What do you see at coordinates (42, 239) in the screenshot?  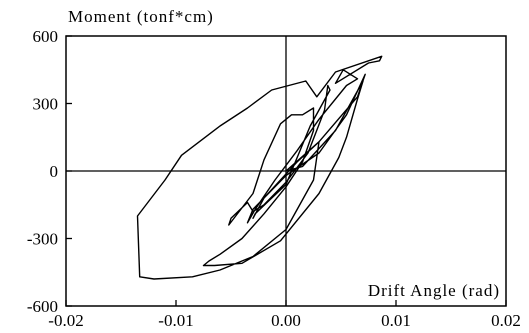 I see `y-tick-label: -300` at bounding box center [42, 239].